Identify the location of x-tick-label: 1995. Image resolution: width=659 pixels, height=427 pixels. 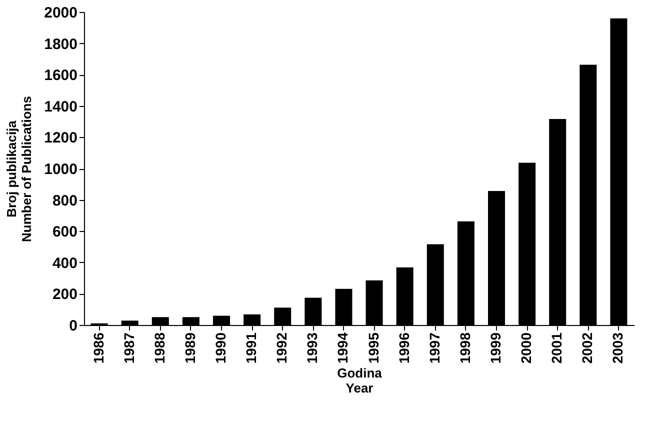
(373, 348).